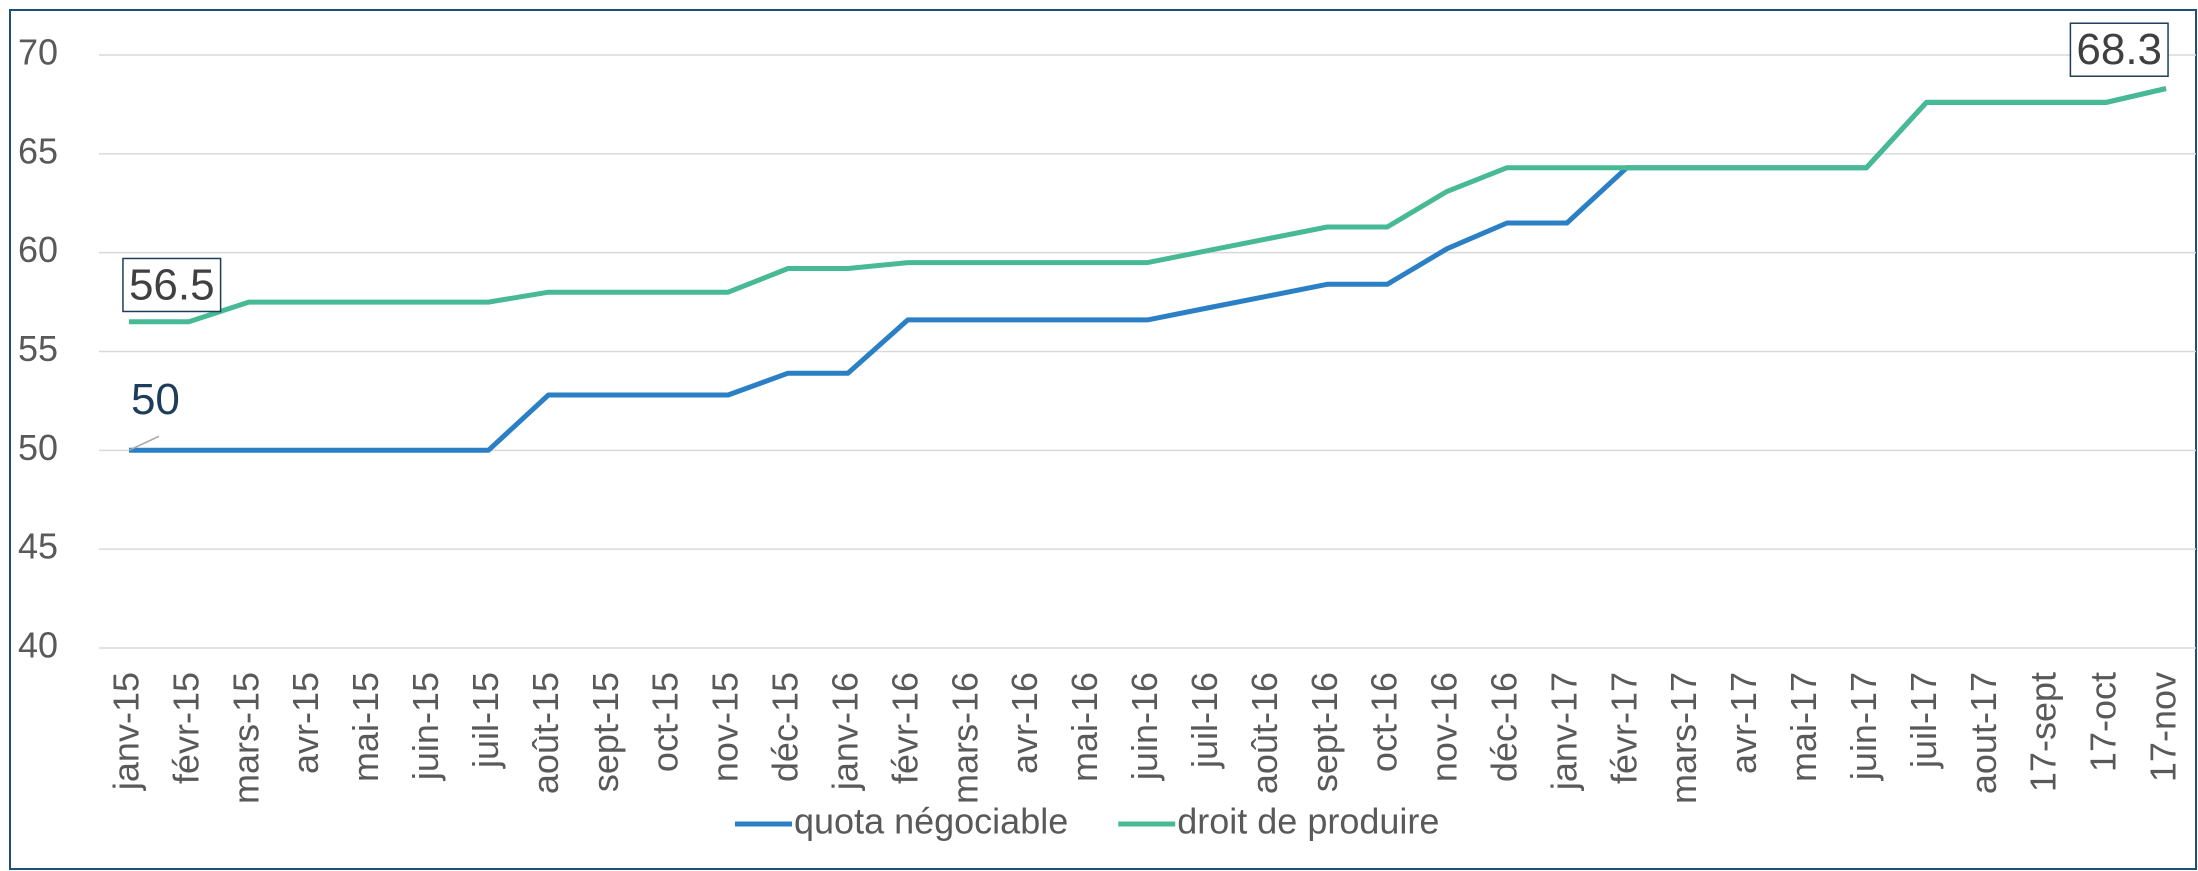 This screenshot has width=2198, height=871. I want to click on data-label: 56.5, so click(172, 284).